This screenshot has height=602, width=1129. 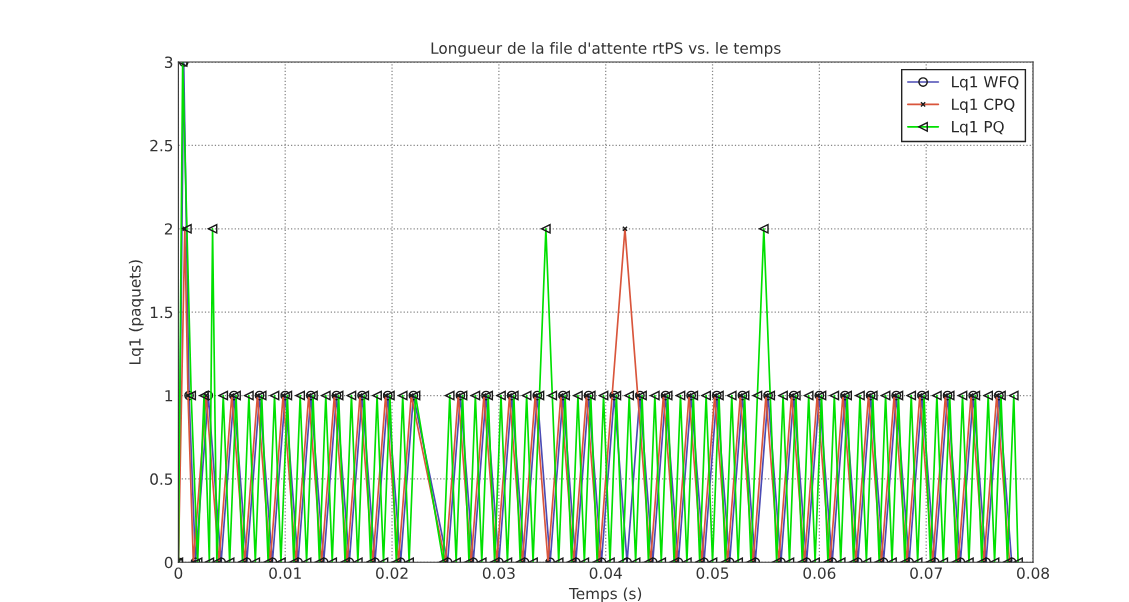 What do you see at coordinates (161, 479) in the screenshot?
I see `y-tick-label: 0.5` at bounding box center [161, 479].